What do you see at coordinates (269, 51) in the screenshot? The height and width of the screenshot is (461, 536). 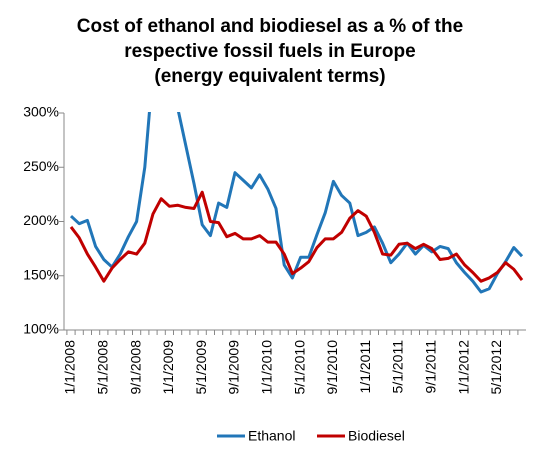 I see `chart-title: respective fossil fuels in Europe` at bounding box center [269, 51].